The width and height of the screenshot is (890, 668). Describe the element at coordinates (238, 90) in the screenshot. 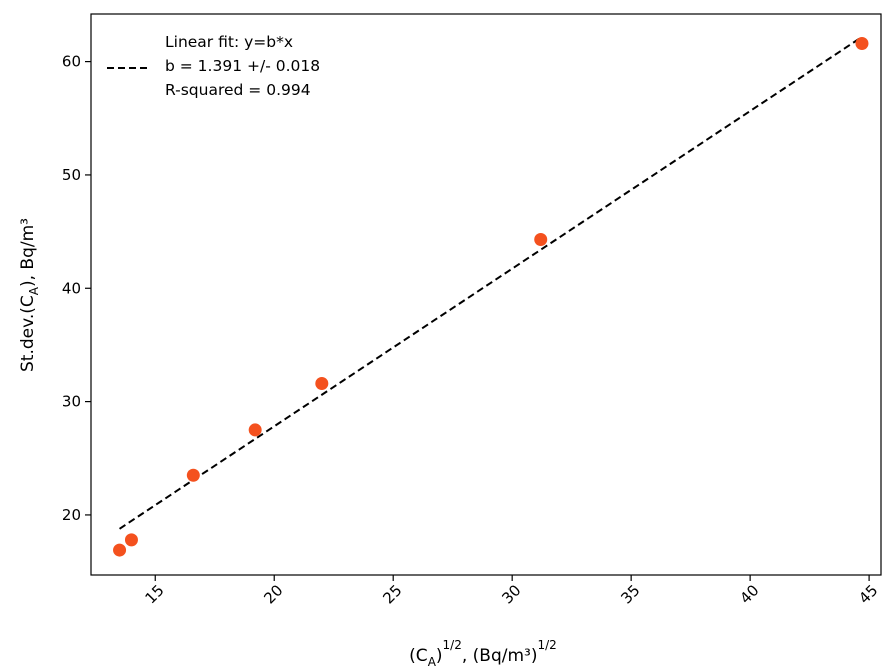

I see `legend-line-3: R-squared = 0.994` at that location.